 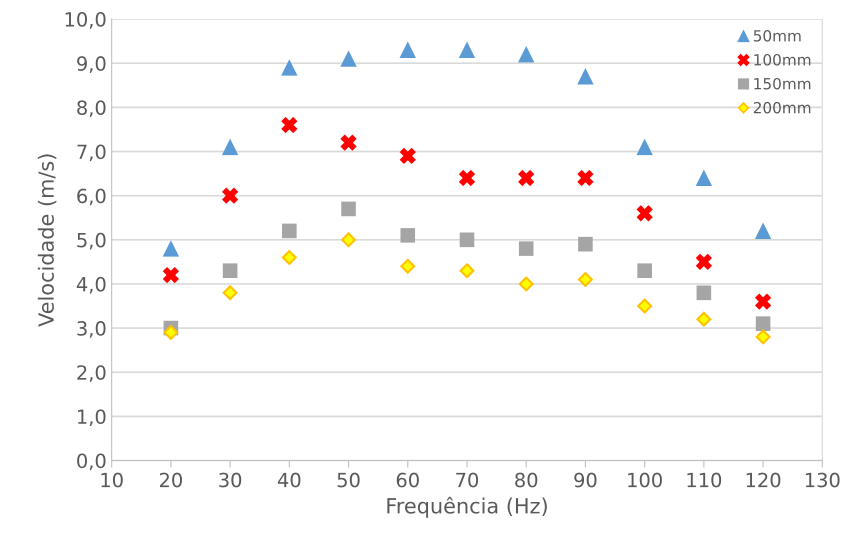 What do you see at coordinates (777, 36) in the screenshot?
I see `legend-label: 50mm` at bounding box center [777, 36].